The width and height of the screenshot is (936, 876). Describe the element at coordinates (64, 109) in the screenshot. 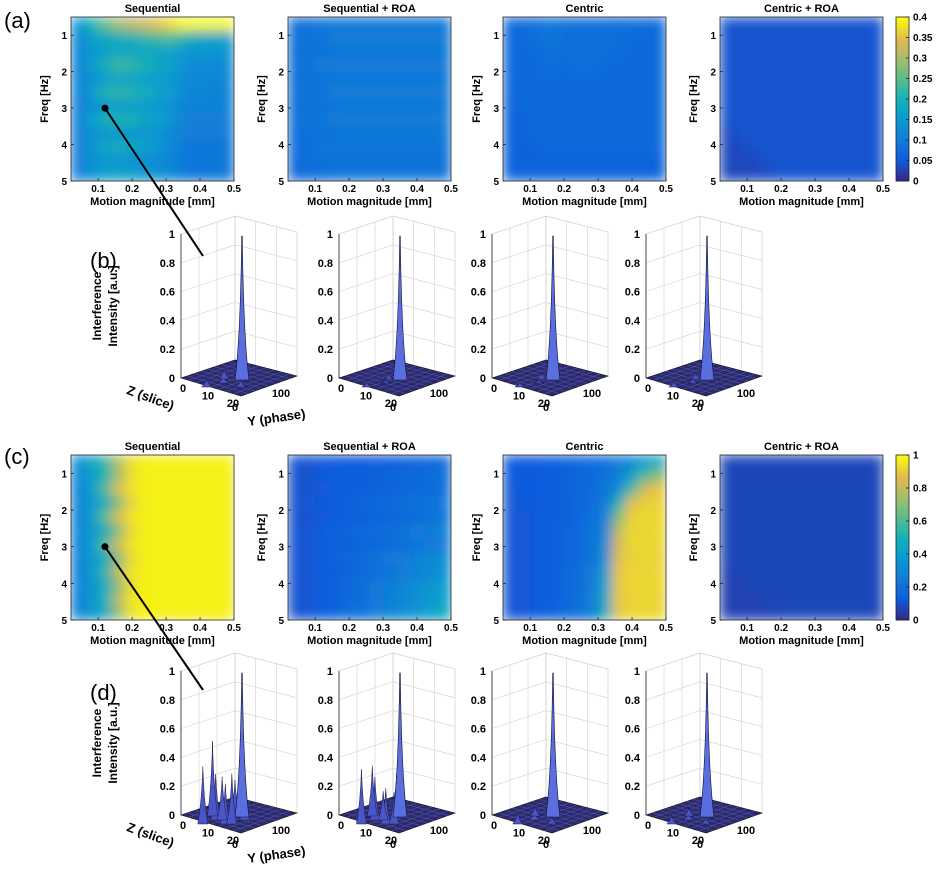

I see `y-tick-label: 3` at that location.